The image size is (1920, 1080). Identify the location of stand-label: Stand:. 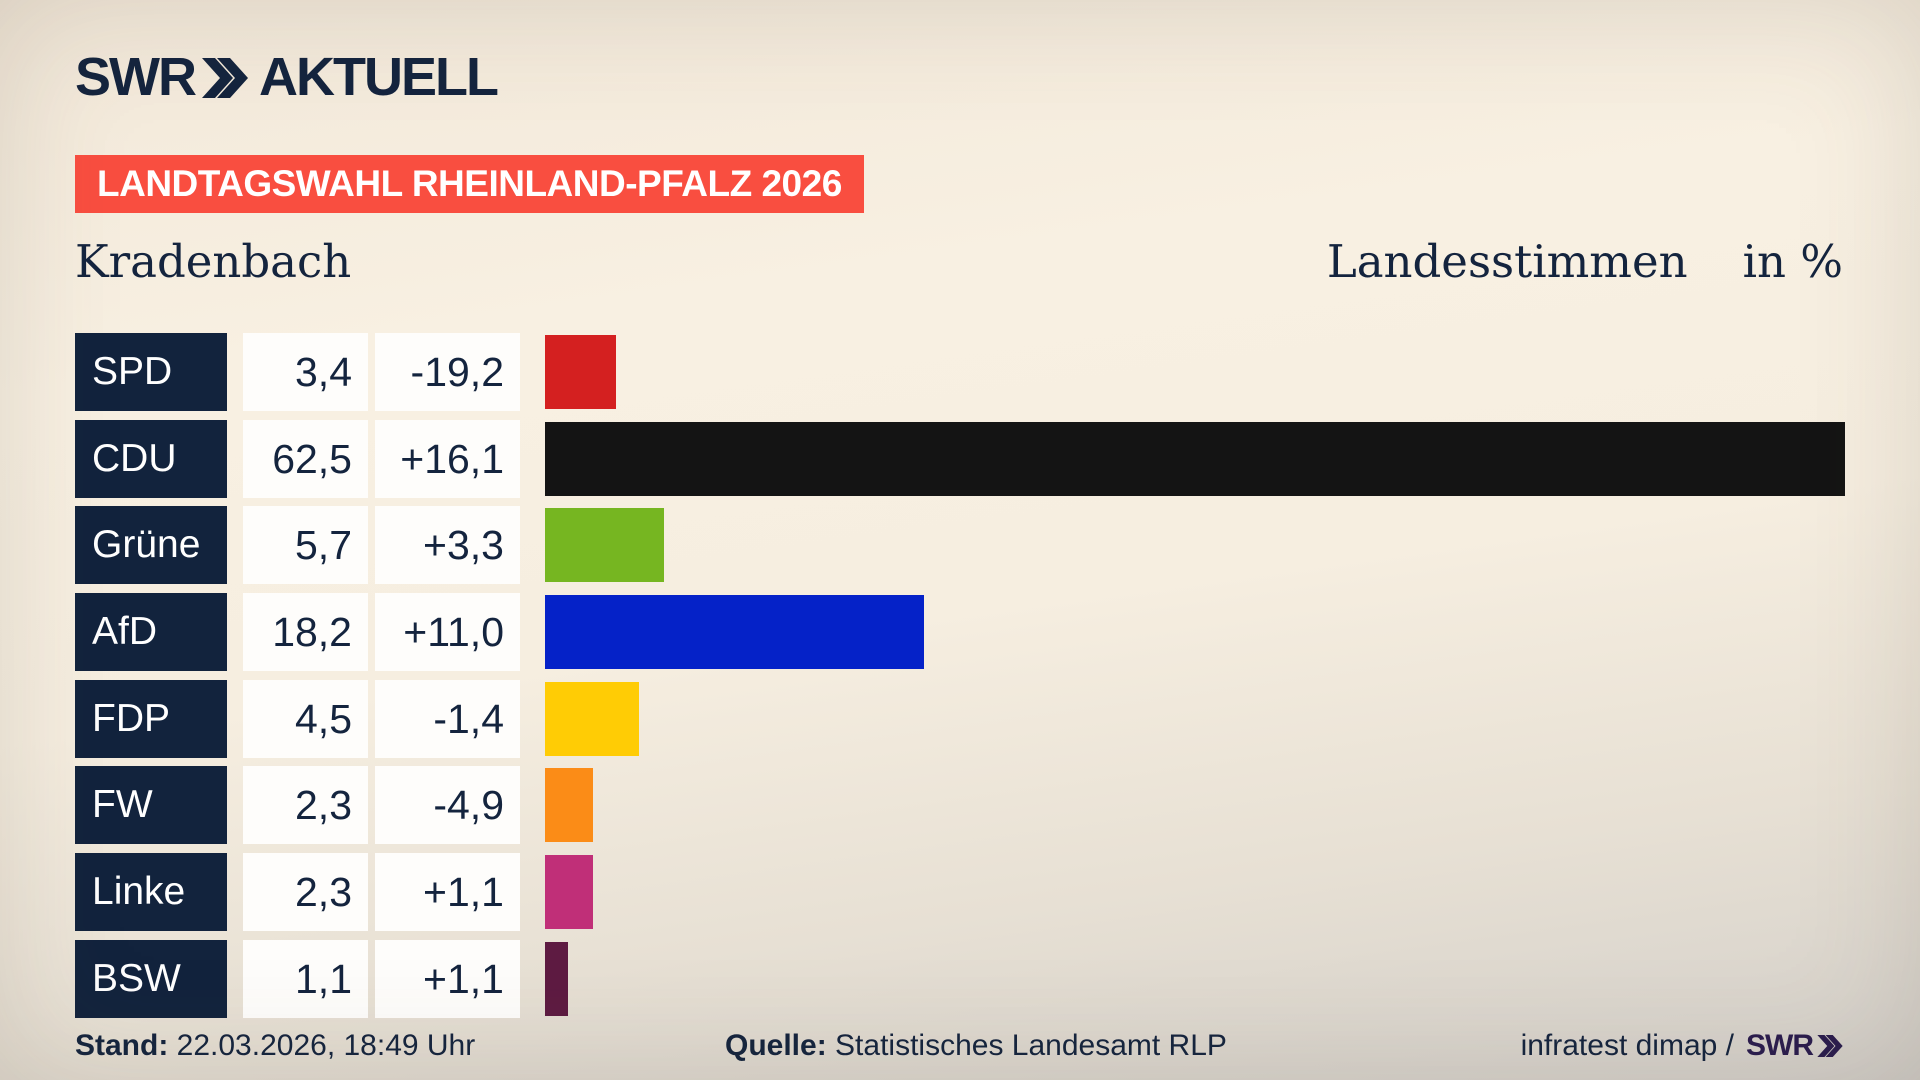
(122, 1045).